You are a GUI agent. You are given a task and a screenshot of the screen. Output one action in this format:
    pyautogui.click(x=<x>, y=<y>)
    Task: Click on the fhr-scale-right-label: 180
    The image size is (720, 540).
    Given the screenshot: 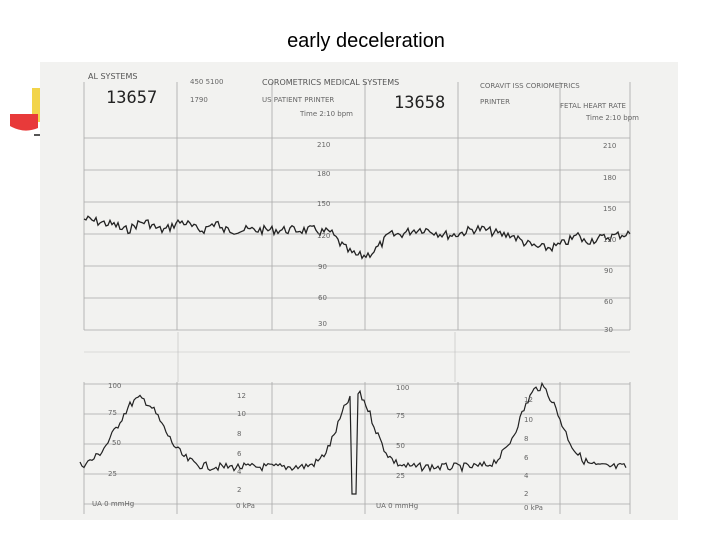 What is the action you would take?
    pyautogui.click(x=610, y=178)
    